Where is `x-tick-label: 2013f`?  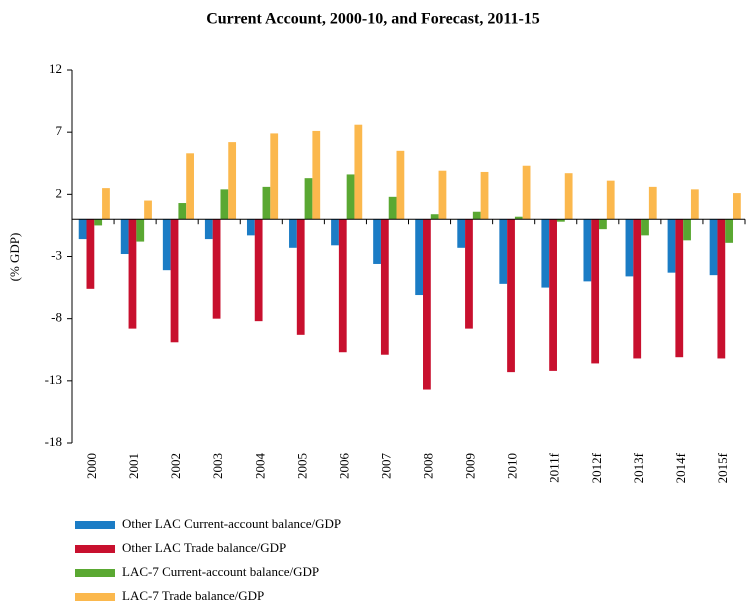
x-tick-label: 2013f is located at coordinates (638, 467).